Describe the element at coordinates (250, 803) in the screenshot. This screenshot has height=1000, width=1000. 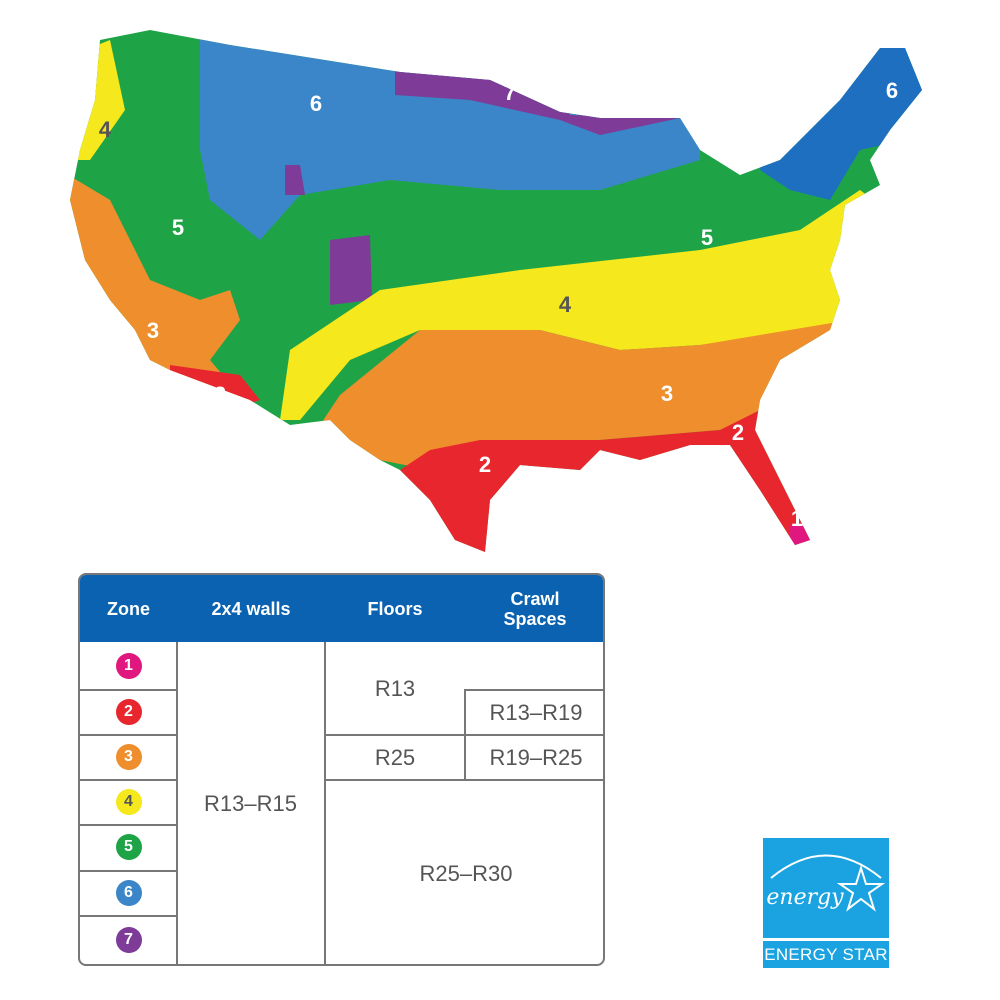
I see `walls-value: R13–R15` at that location.